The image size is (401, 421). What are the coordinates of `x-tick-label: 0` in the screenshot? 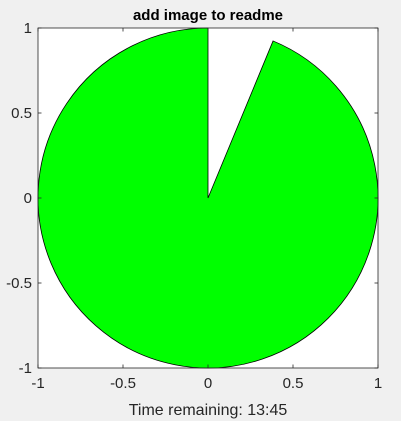 It's located at (208, 383).